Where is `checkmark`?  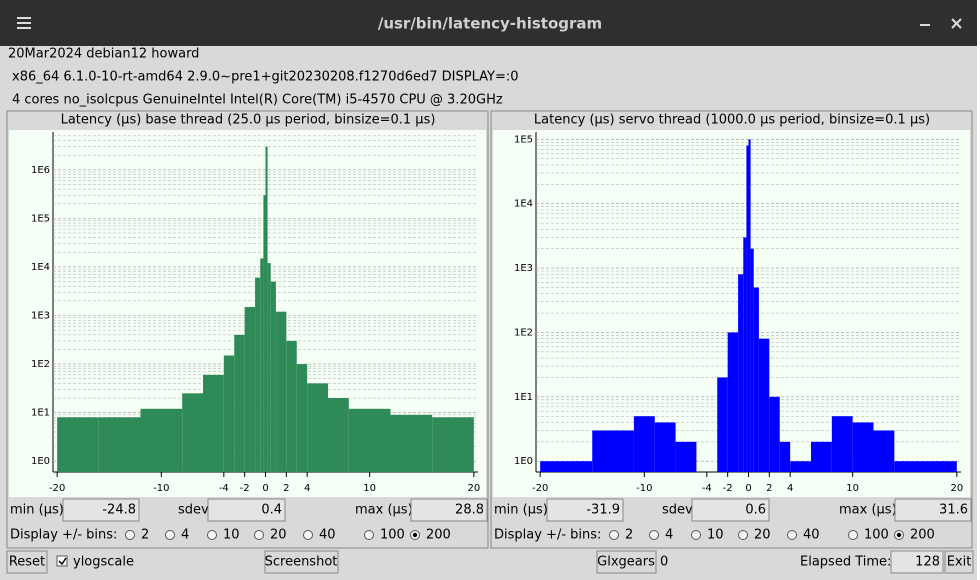
checkmark is located at coordinates (62, 561).